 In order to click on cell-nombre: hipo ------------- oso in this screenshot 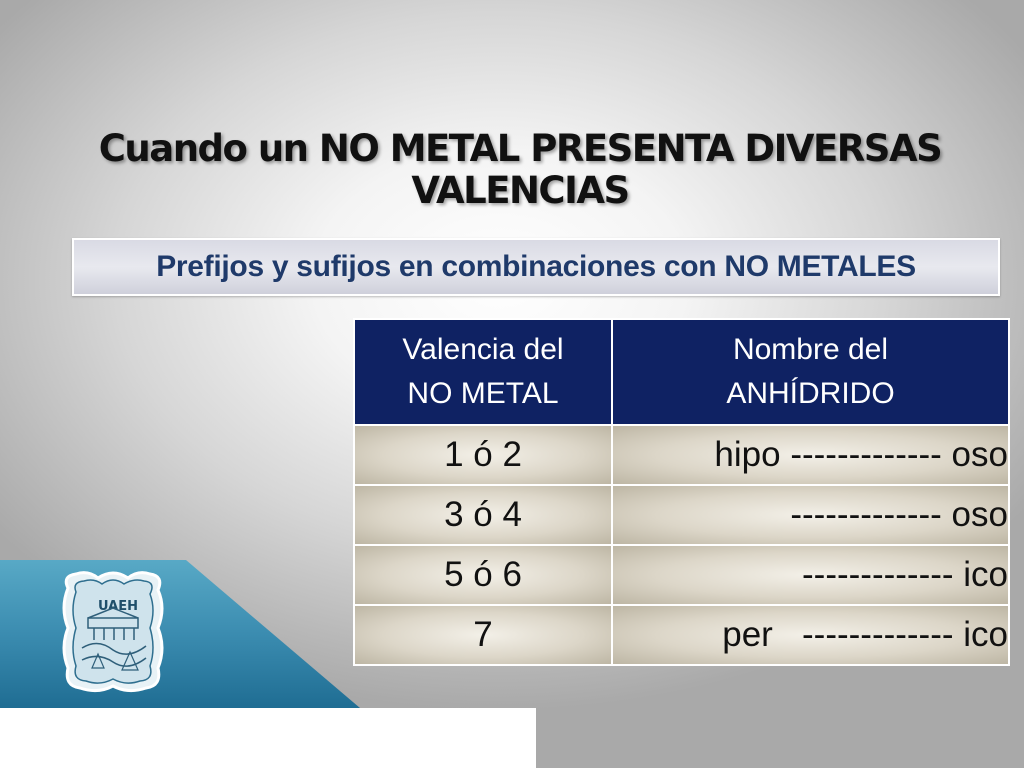, I will do `click(810, 455)`.